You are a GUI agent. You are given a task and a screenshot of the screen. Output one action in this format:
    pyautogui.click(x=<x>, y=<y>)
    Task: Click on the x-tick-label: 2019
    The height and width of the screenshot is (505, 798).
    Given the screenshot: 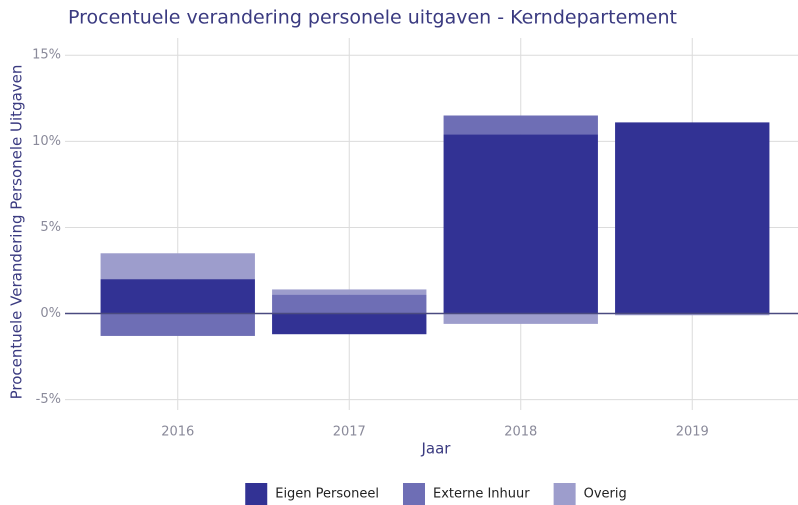 What is the action you would take?
    pyautogui.click(x=692, y=432)
    